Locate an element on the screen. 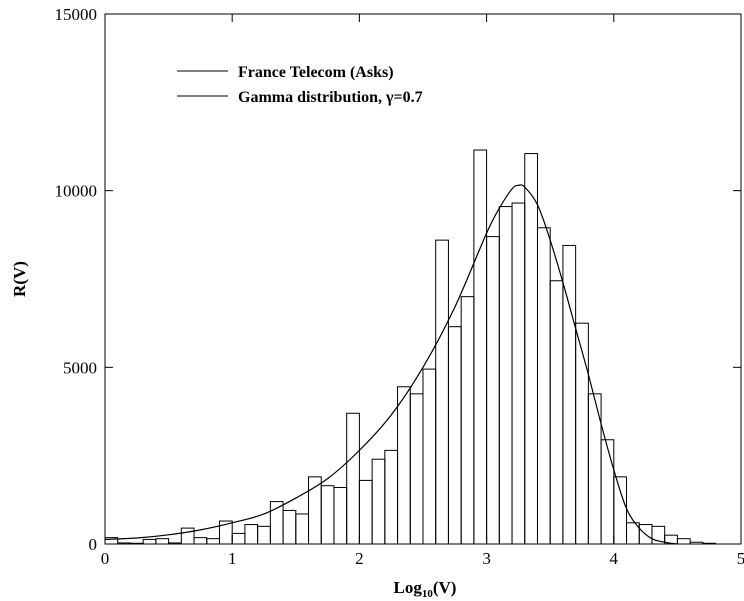 This screenshot has width=744, height=601. x-tick-label: 1 is located at coordinates (232, 558).